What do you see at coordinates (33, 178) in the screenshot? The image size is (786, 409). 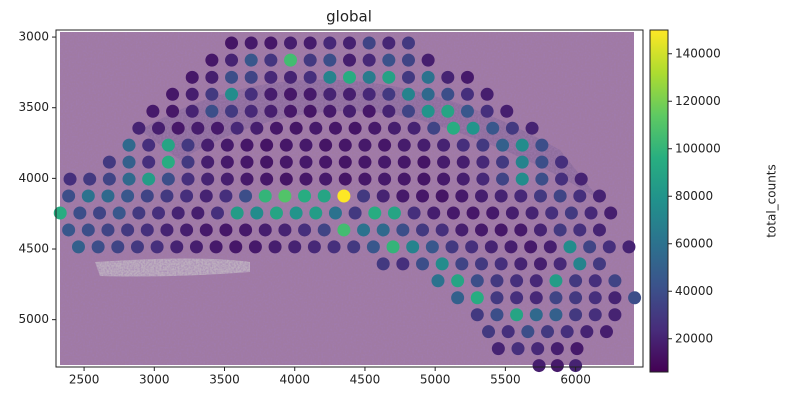 I see `y-tick-label: 4000` at bounding box center [33, 178].